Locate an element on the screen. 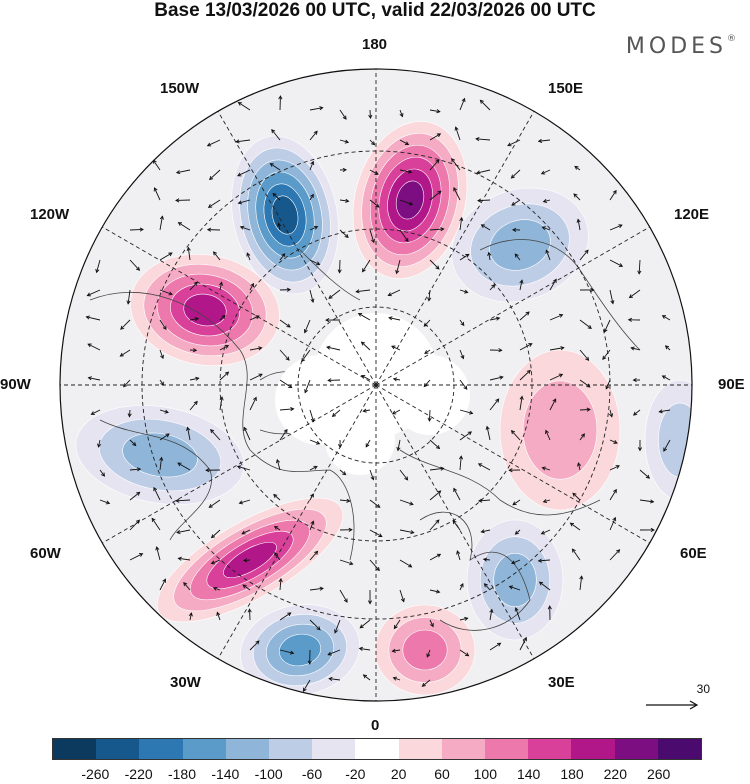 The height and width of the screenshot is (784, 750). colorbar-tick-label: 20 is located at coordinates (399, 774).